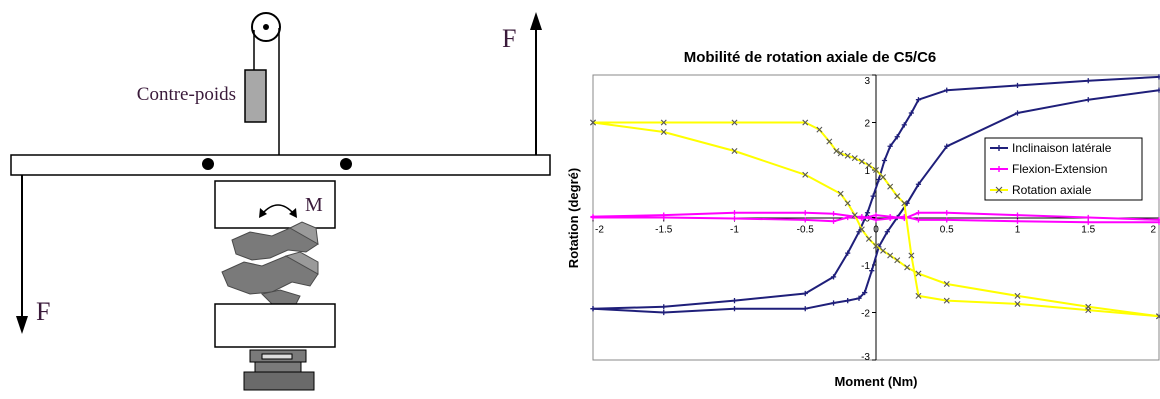 The width and height of the screenshot is (1160, 399). I want to click on legend-box, so click(1063, 169).